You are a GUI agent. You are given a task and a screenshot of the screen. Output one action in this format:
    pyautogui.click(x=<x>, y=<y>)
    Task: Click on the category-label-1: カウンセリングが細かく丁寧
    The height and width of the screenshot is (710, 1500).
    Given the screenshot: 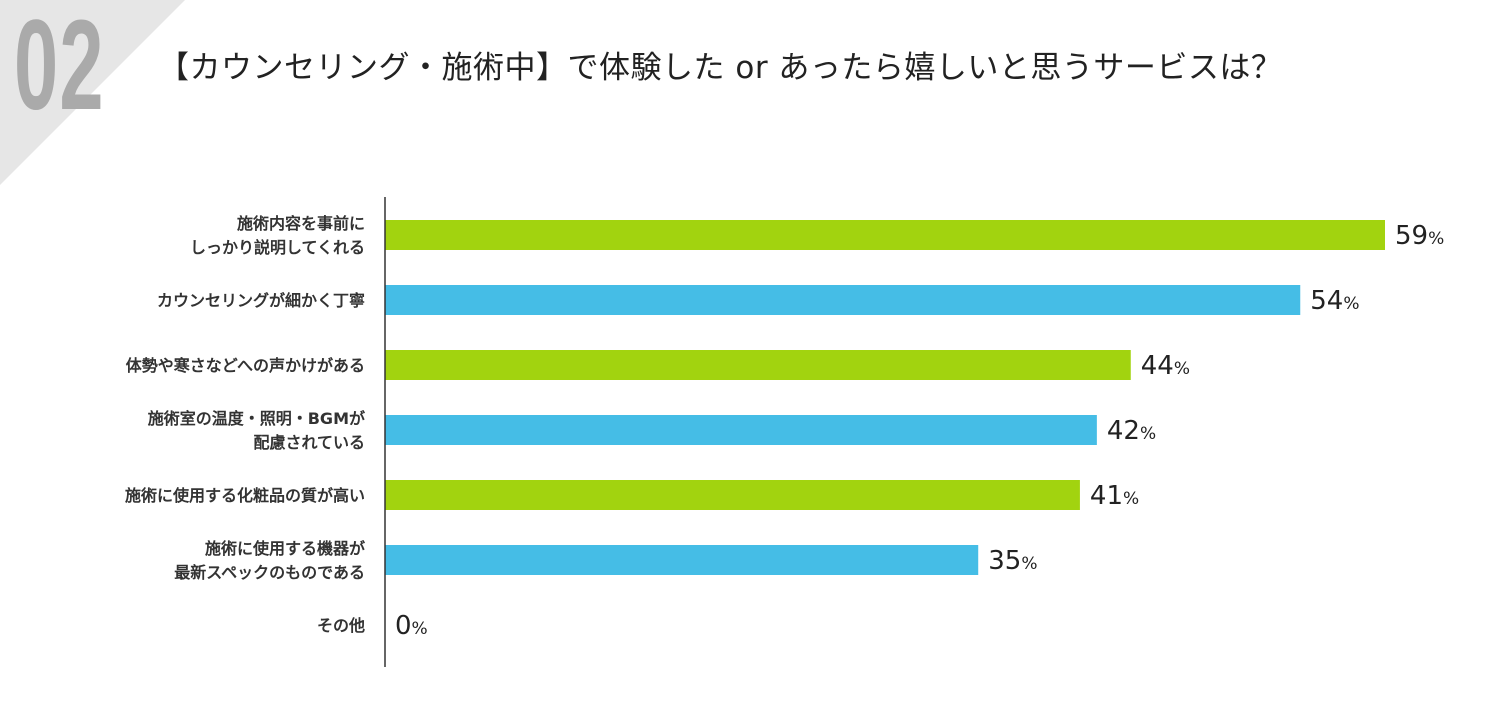 What is the action you would take?
    pyautogui.click(x=261, y=300)
    